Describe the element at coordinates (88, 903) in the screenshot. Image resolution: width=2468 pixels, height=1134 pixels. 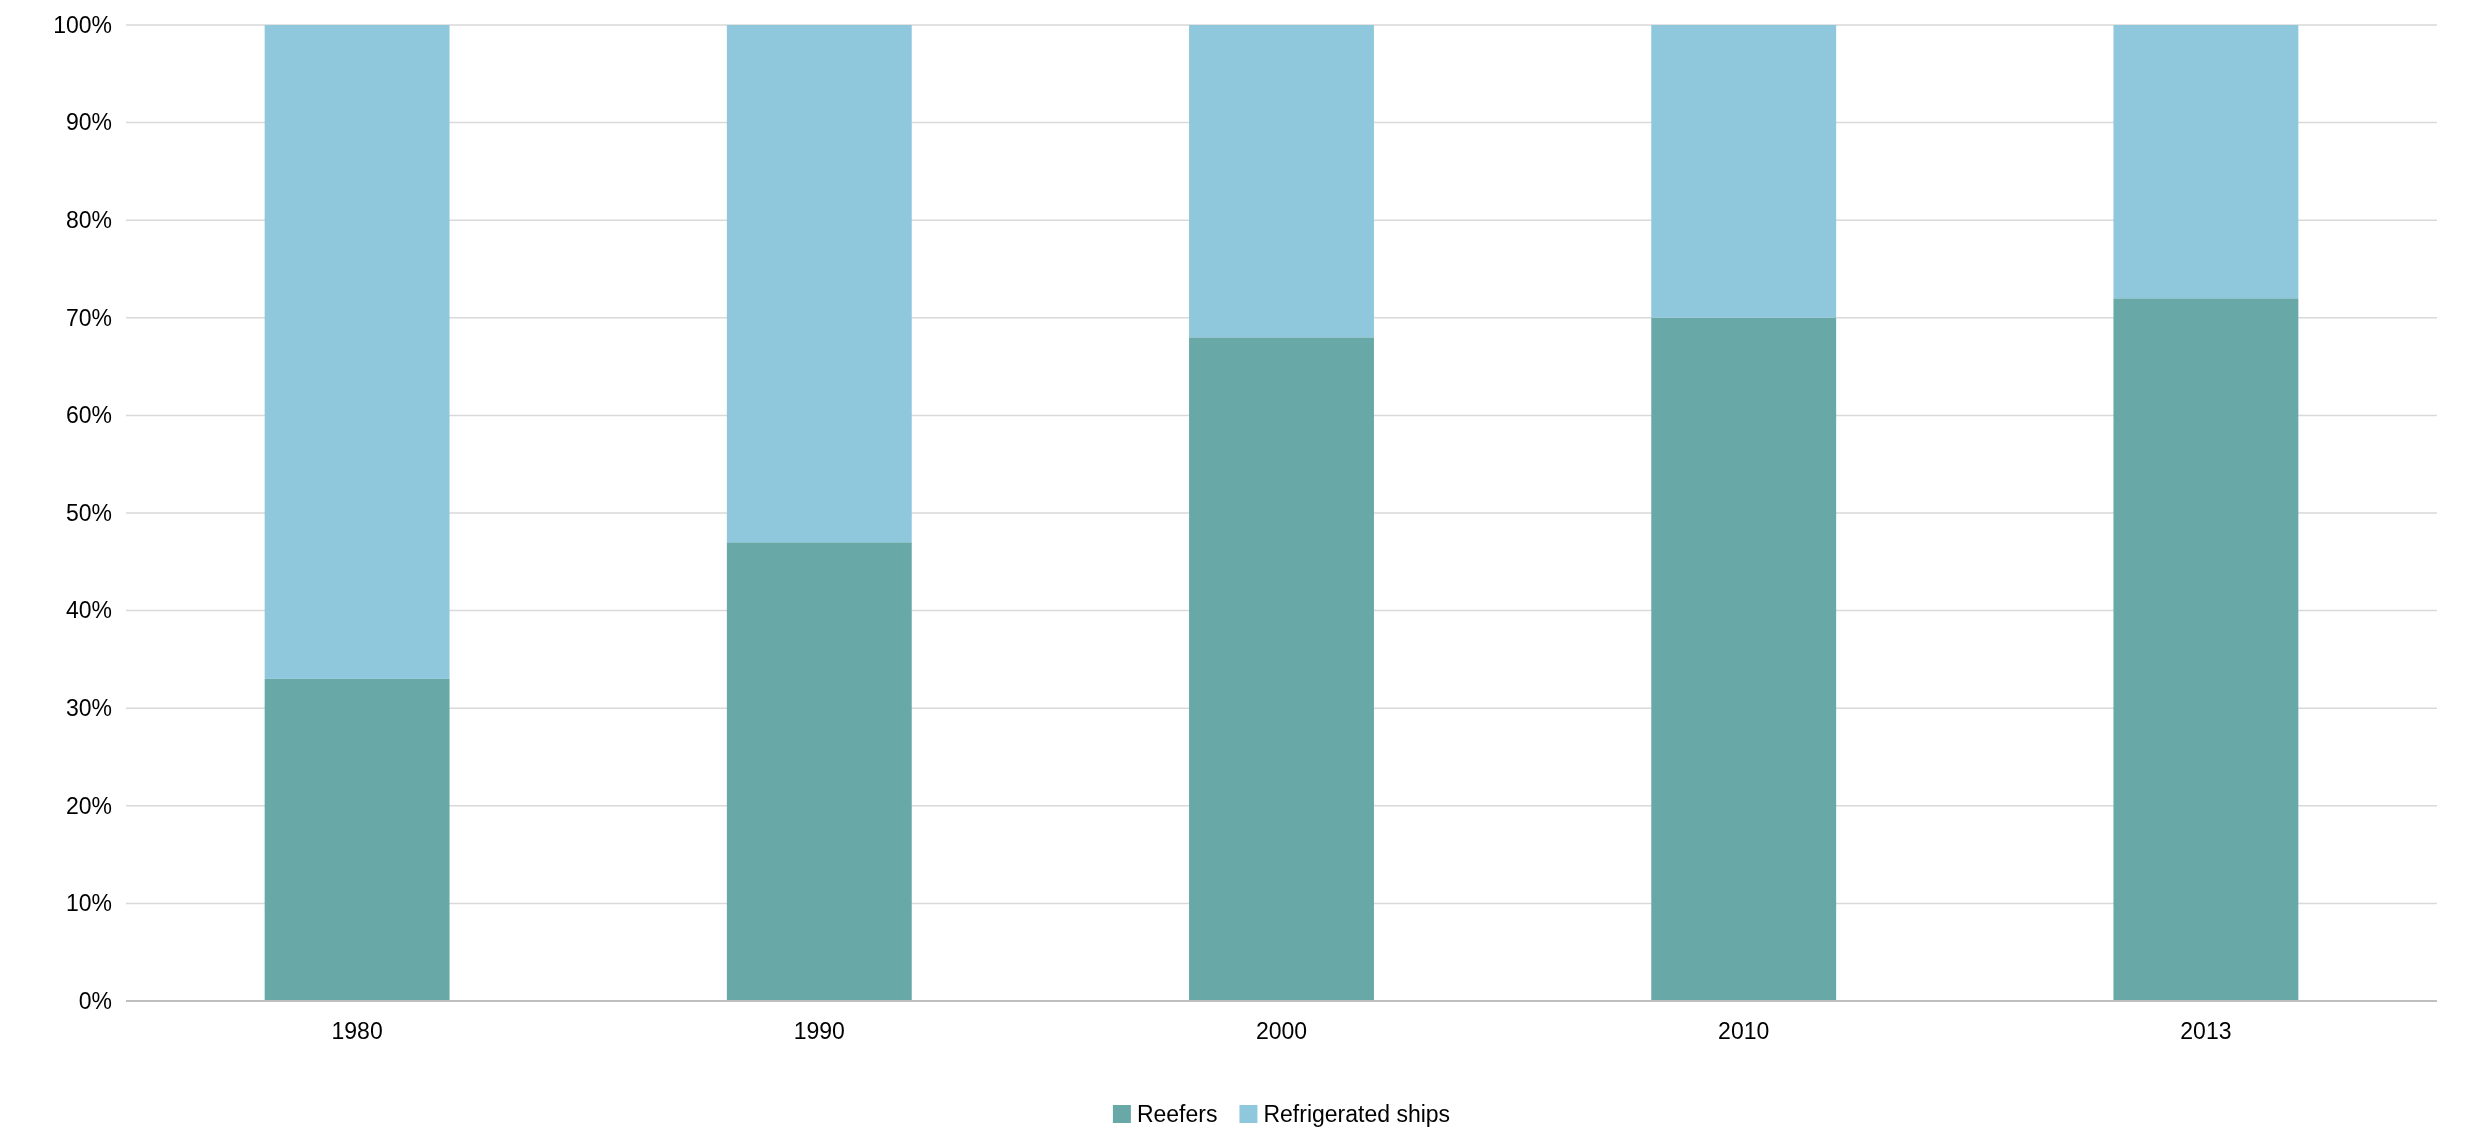
I see `y-tick-label: 10%` at that location.